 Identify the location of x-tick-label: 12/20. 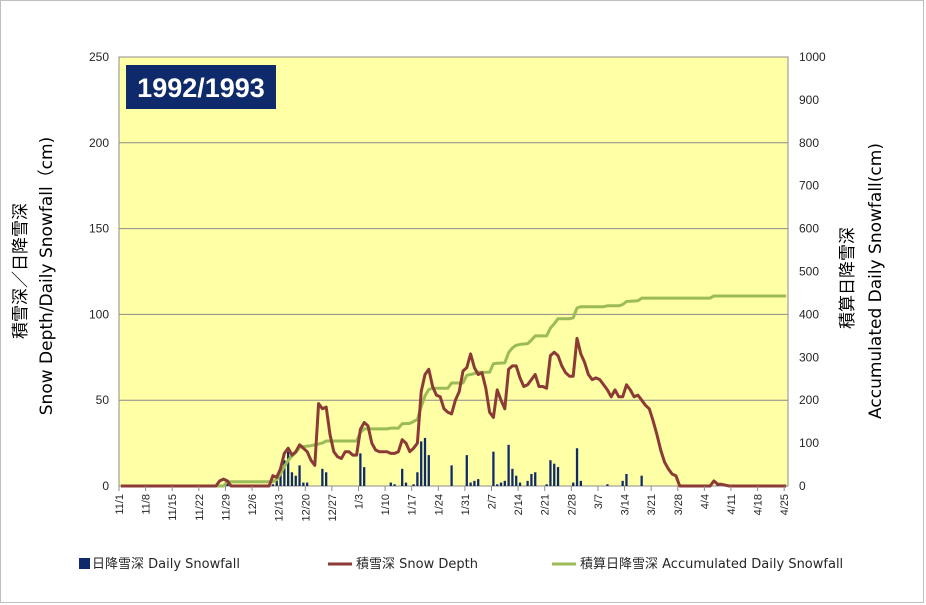
(306, 508).